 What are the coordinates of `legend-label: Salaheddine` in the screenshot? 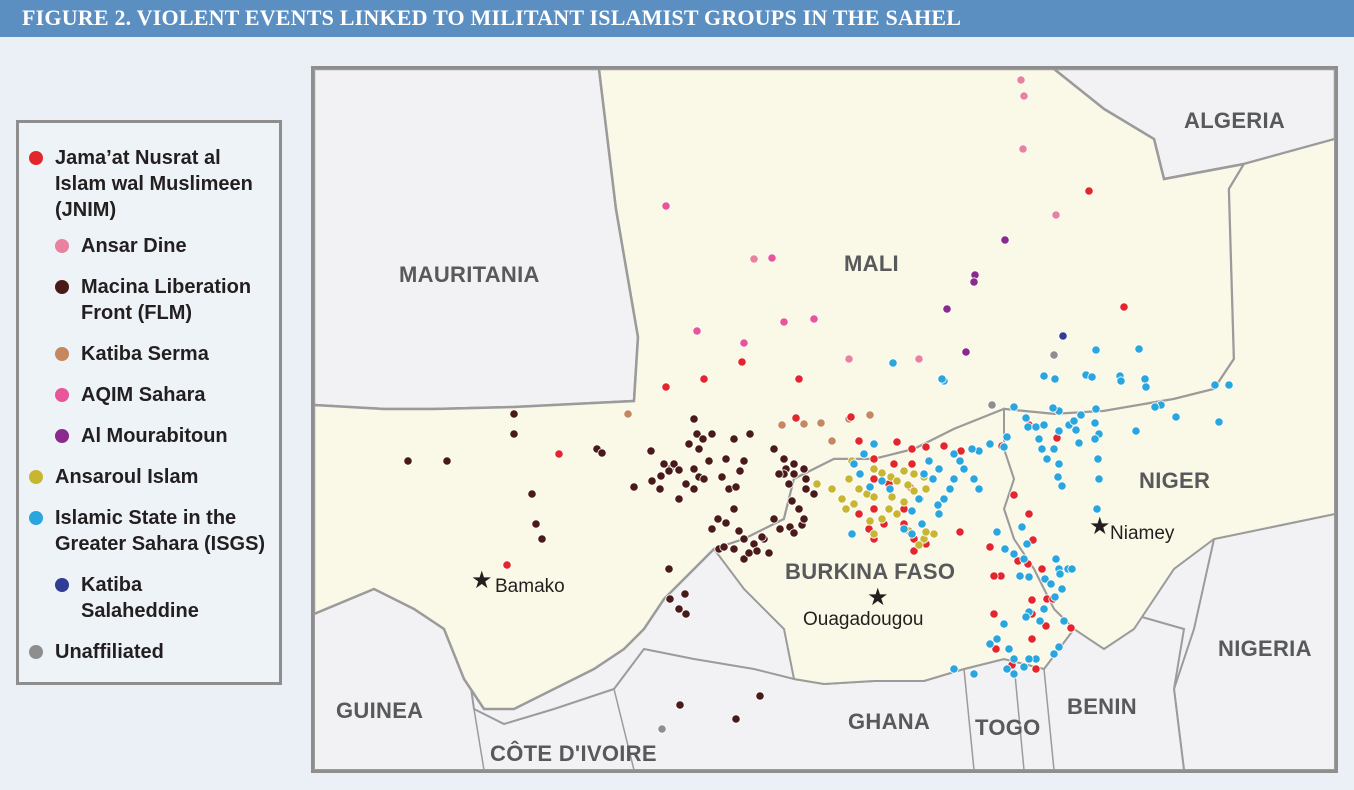 It's located at (140, 611).